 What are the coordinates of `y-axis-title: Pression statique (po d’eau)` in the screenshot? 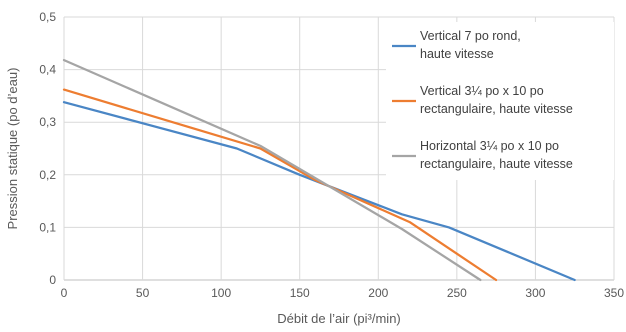 It's located at (12, 149).